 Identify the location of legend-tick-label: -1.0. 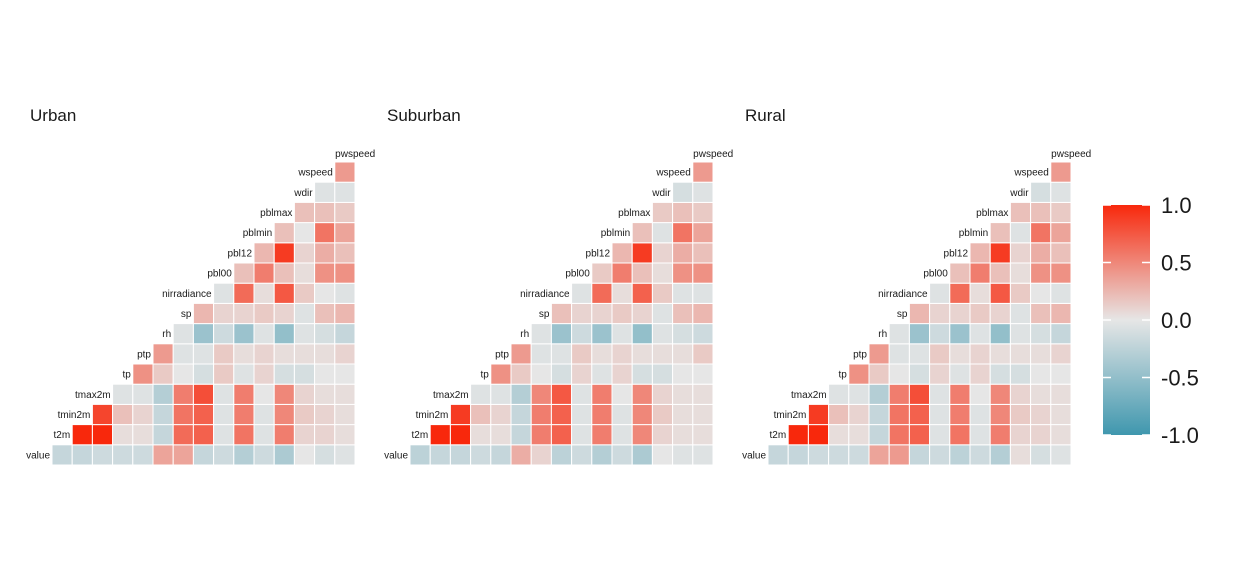
(1180, 435).